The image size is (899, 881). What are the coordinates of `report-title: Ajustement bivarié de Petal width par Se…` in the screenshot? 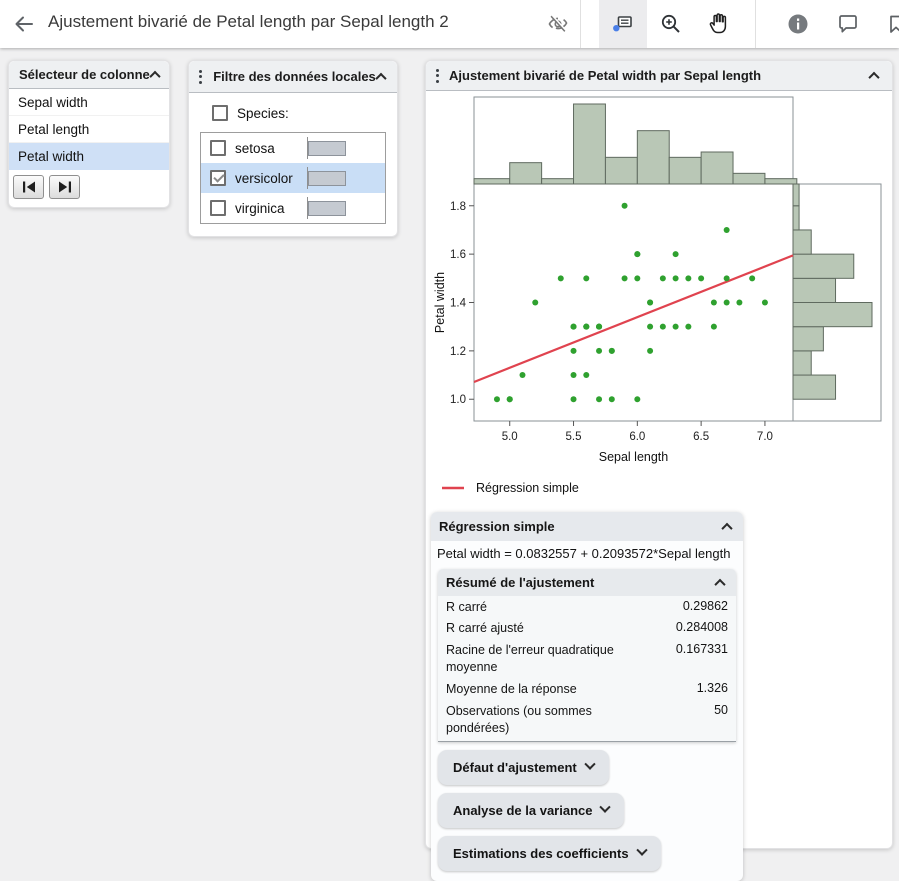 It's located at (605, 75).